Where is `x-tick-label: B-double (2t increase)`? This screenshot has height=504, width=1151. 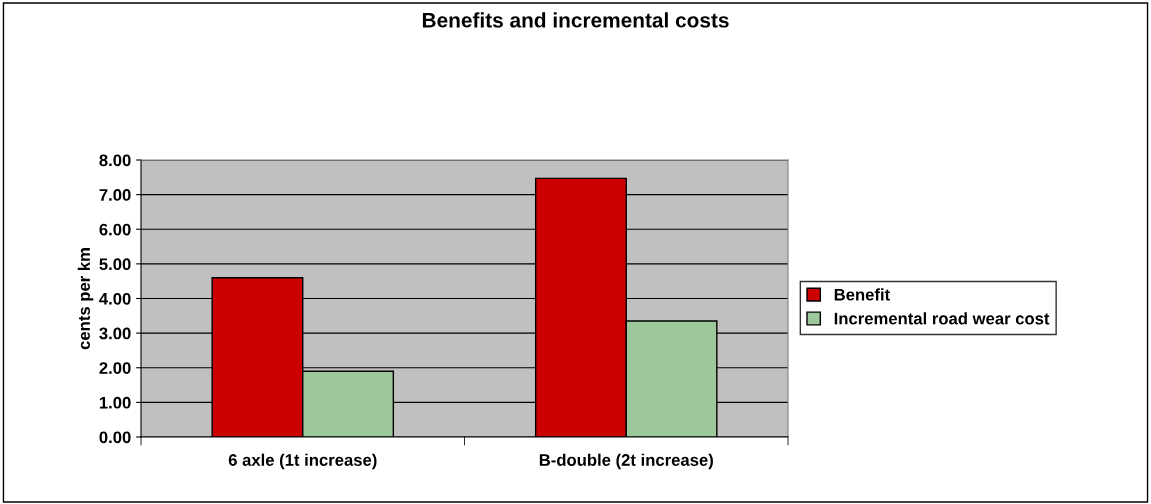 x-tick-label: B-double (2t increase) is located at coordinates (626, 461).